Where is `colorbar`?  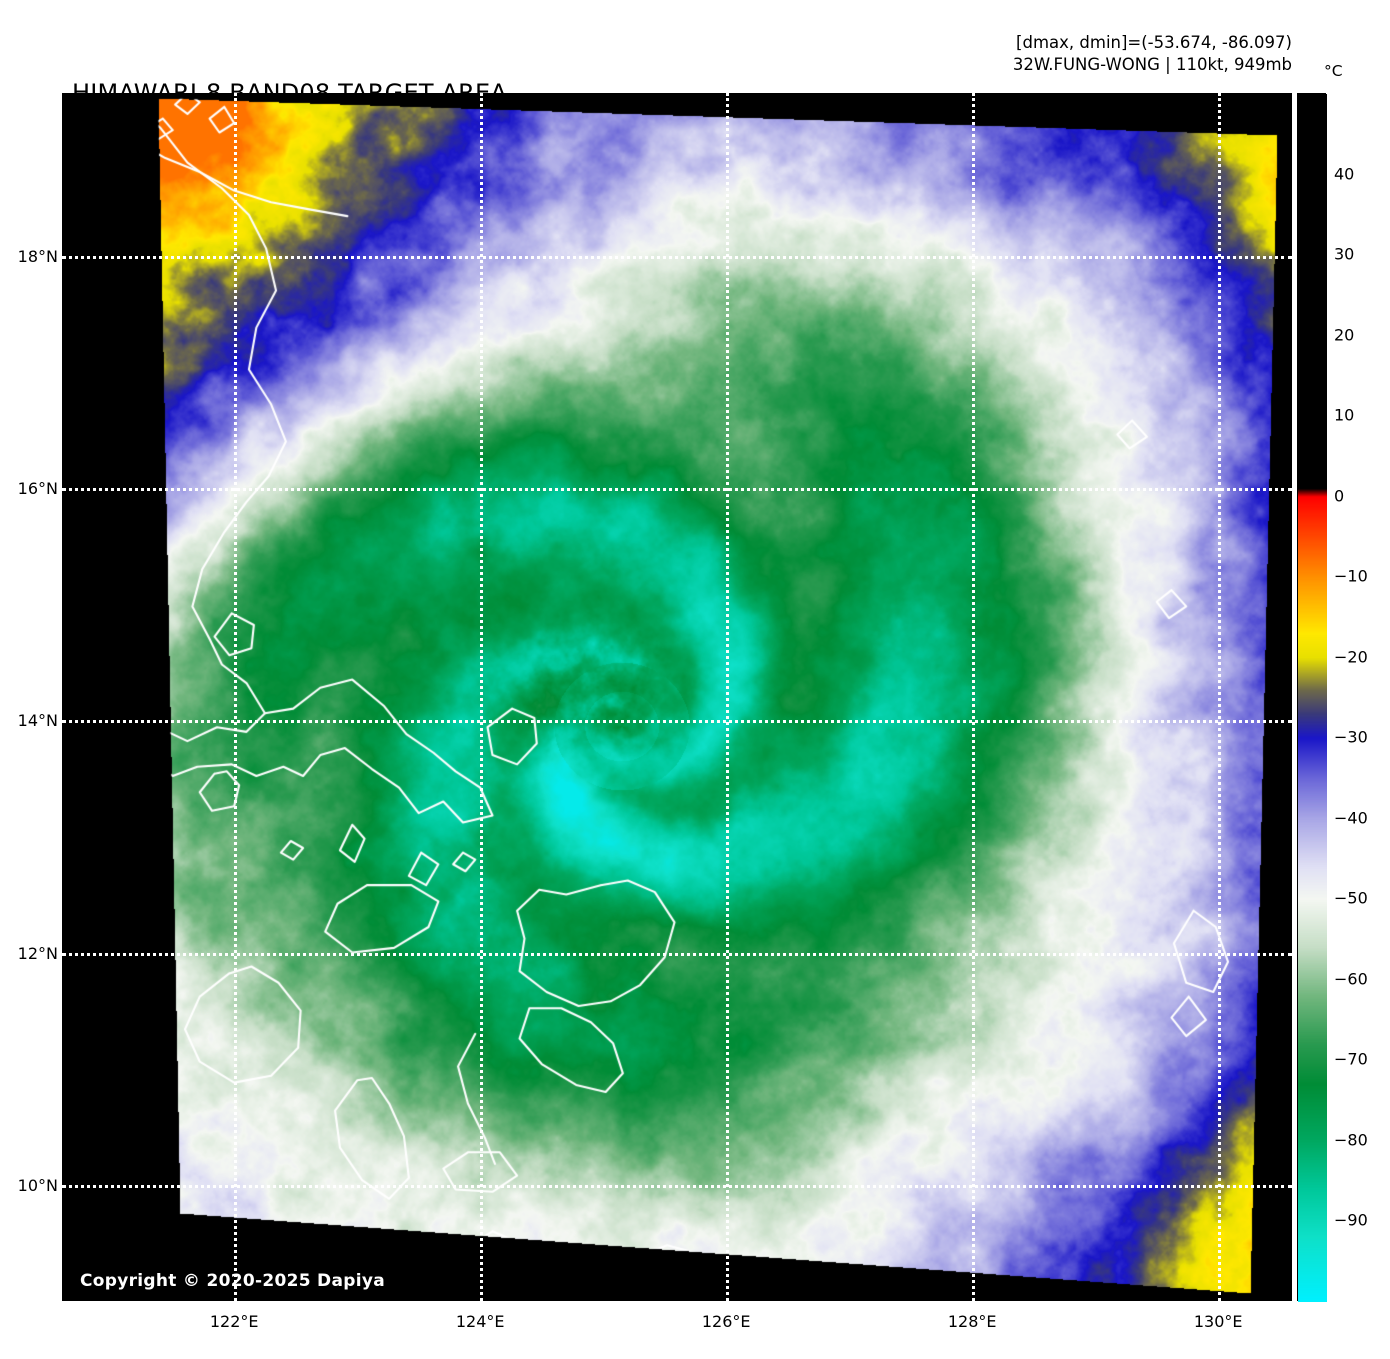
colorbar is located at coordinates (1312, 697).